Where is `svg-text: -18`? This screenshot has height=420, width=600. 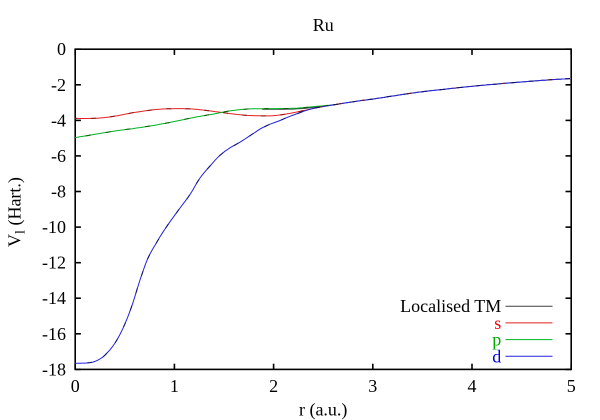 svg-text: -18 is located at coordinates (54, 369).